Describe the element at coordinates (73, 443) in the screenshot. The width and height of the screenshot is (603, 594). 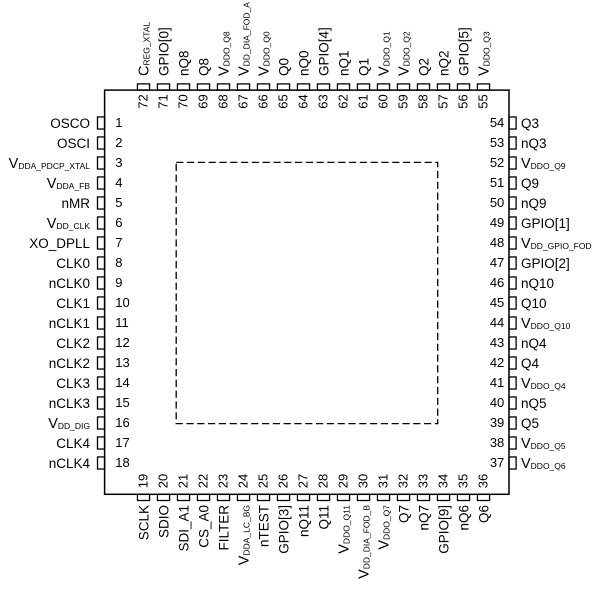
I see `svg-text: CLK4` at that location.